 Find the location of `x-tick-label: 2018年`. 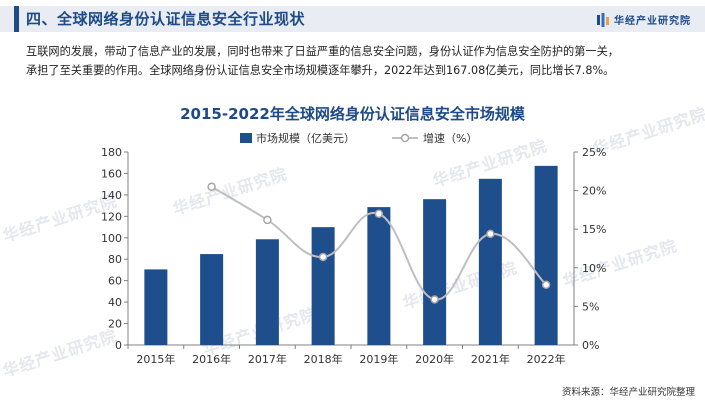

x-tick-label: 2018年 is located at coordinates (323, 359).